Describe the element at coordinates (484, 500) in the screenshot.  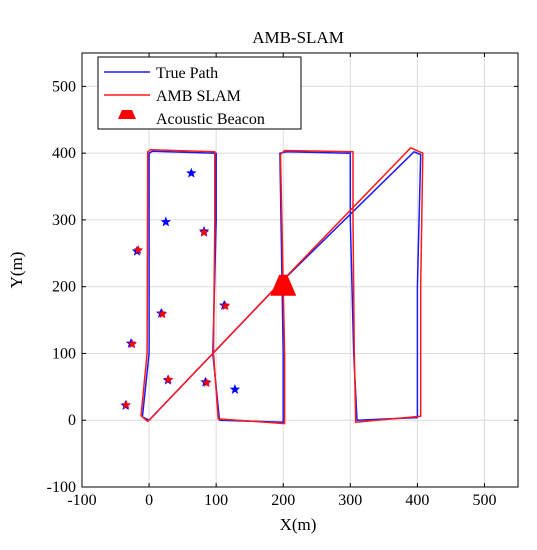
I see `x-tick-label: 500` at that location.